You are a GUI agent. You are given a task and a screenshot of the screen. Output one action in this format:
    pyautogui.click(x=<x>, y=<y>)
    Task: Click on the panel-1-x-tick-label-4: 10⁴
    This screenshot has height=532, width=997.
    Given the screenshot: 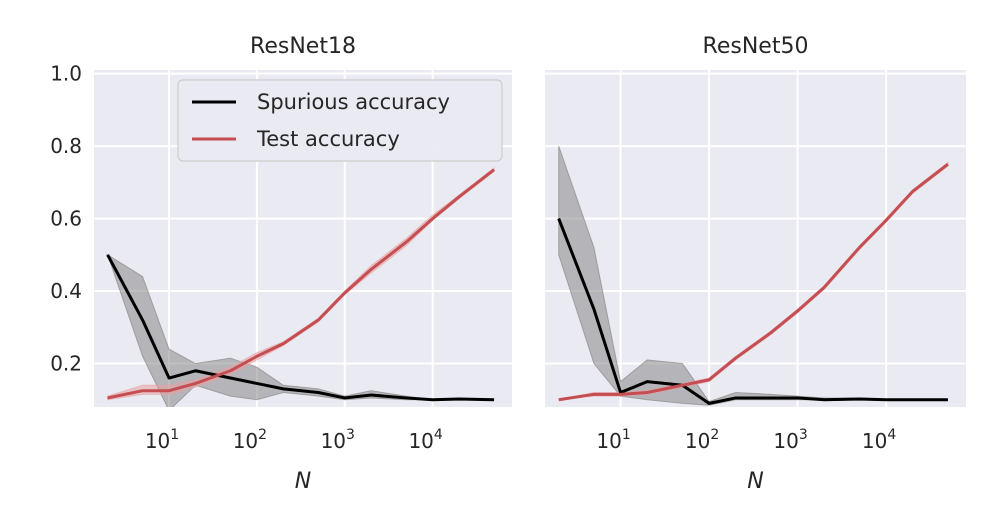 What is the action you would take?
    pyautogui.click(x=425, y=440)
    